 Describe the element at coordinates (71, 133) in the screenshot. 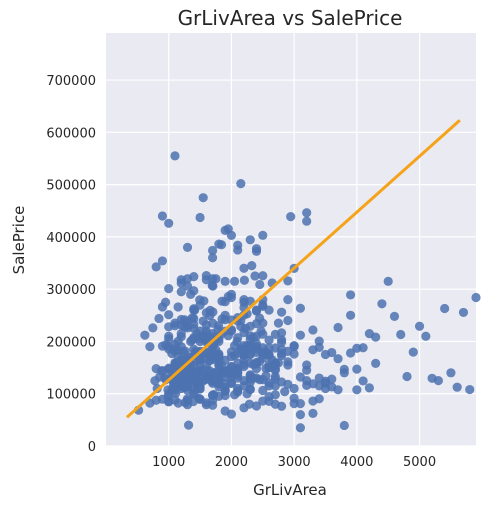

I see `y-tick-label: 600000` at that location.